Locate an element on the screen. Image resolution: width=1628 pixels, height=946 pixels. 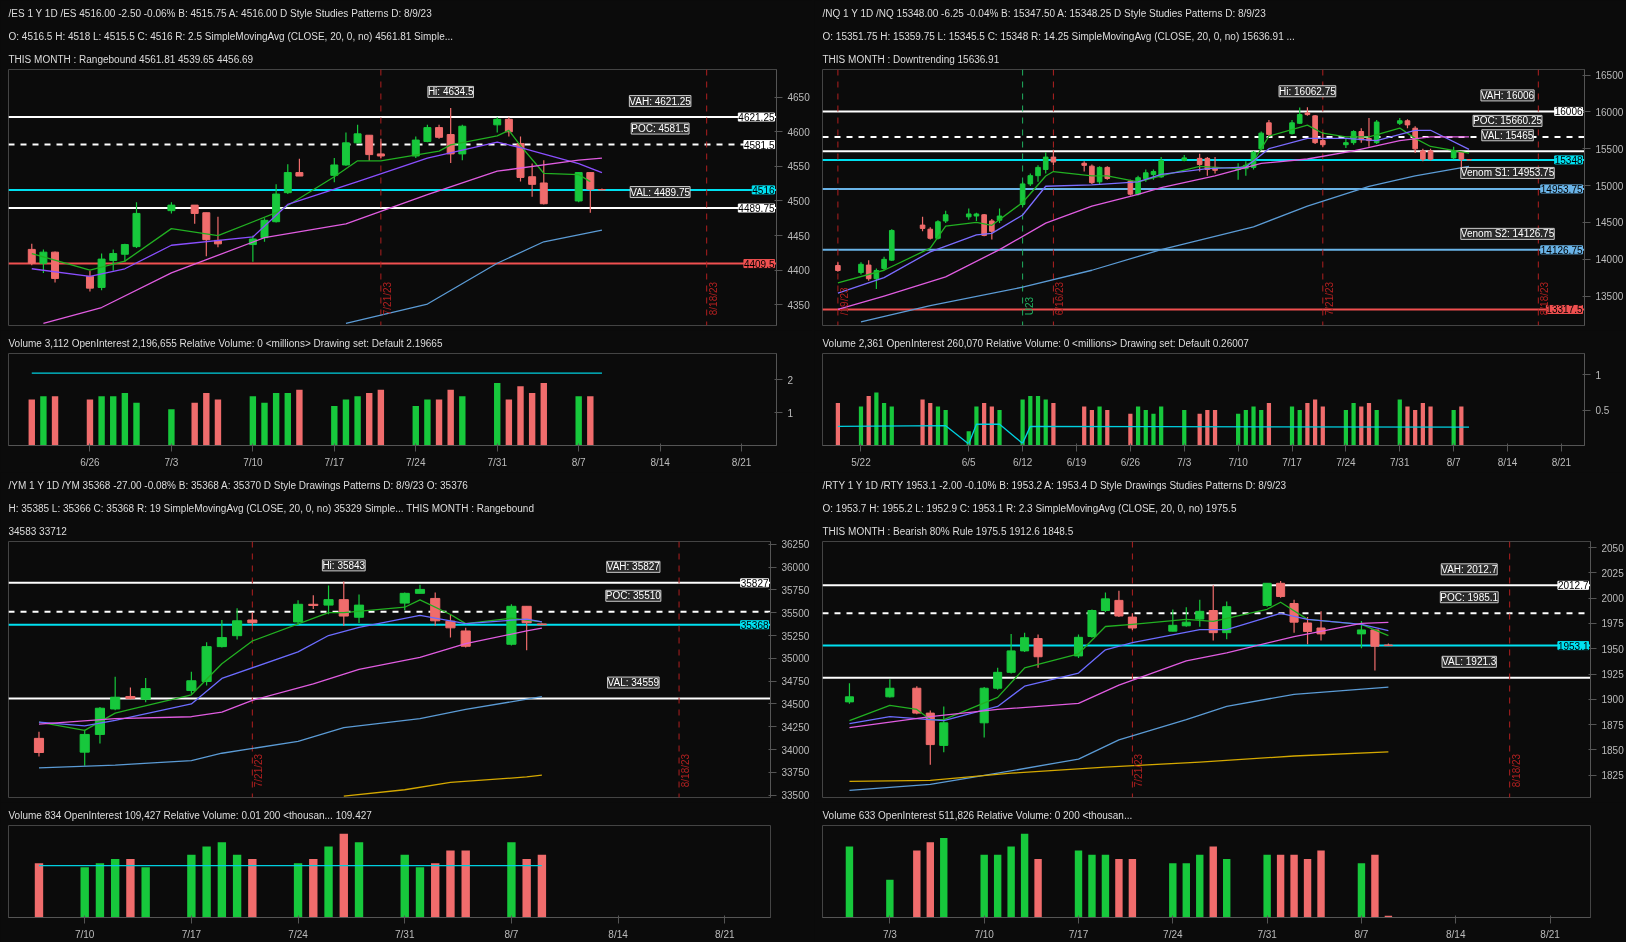
x-tick-label: 7/31 is located at coordinates (405, 934).